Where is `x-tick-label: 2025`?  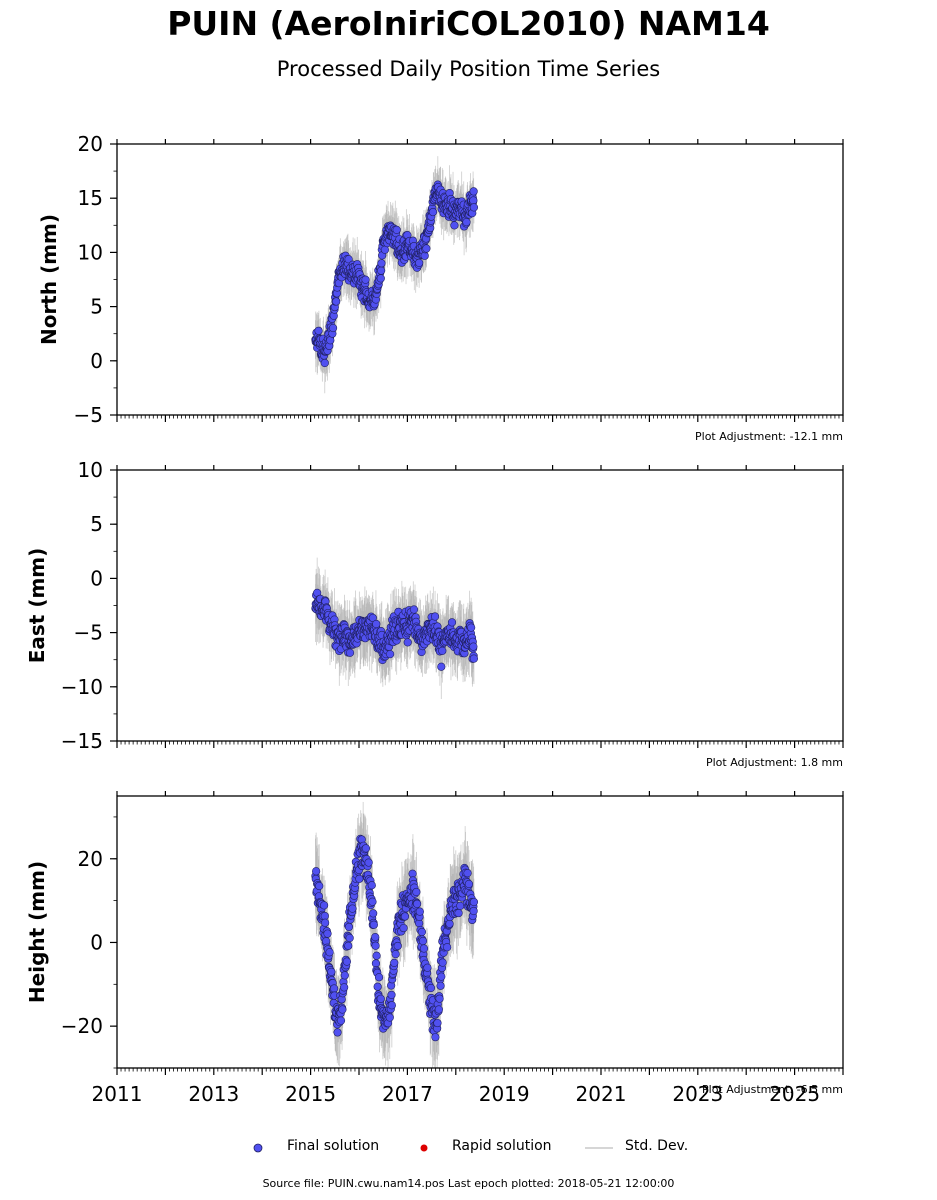 x-tick-label: 2025 is located at coordinates (794, 1094).